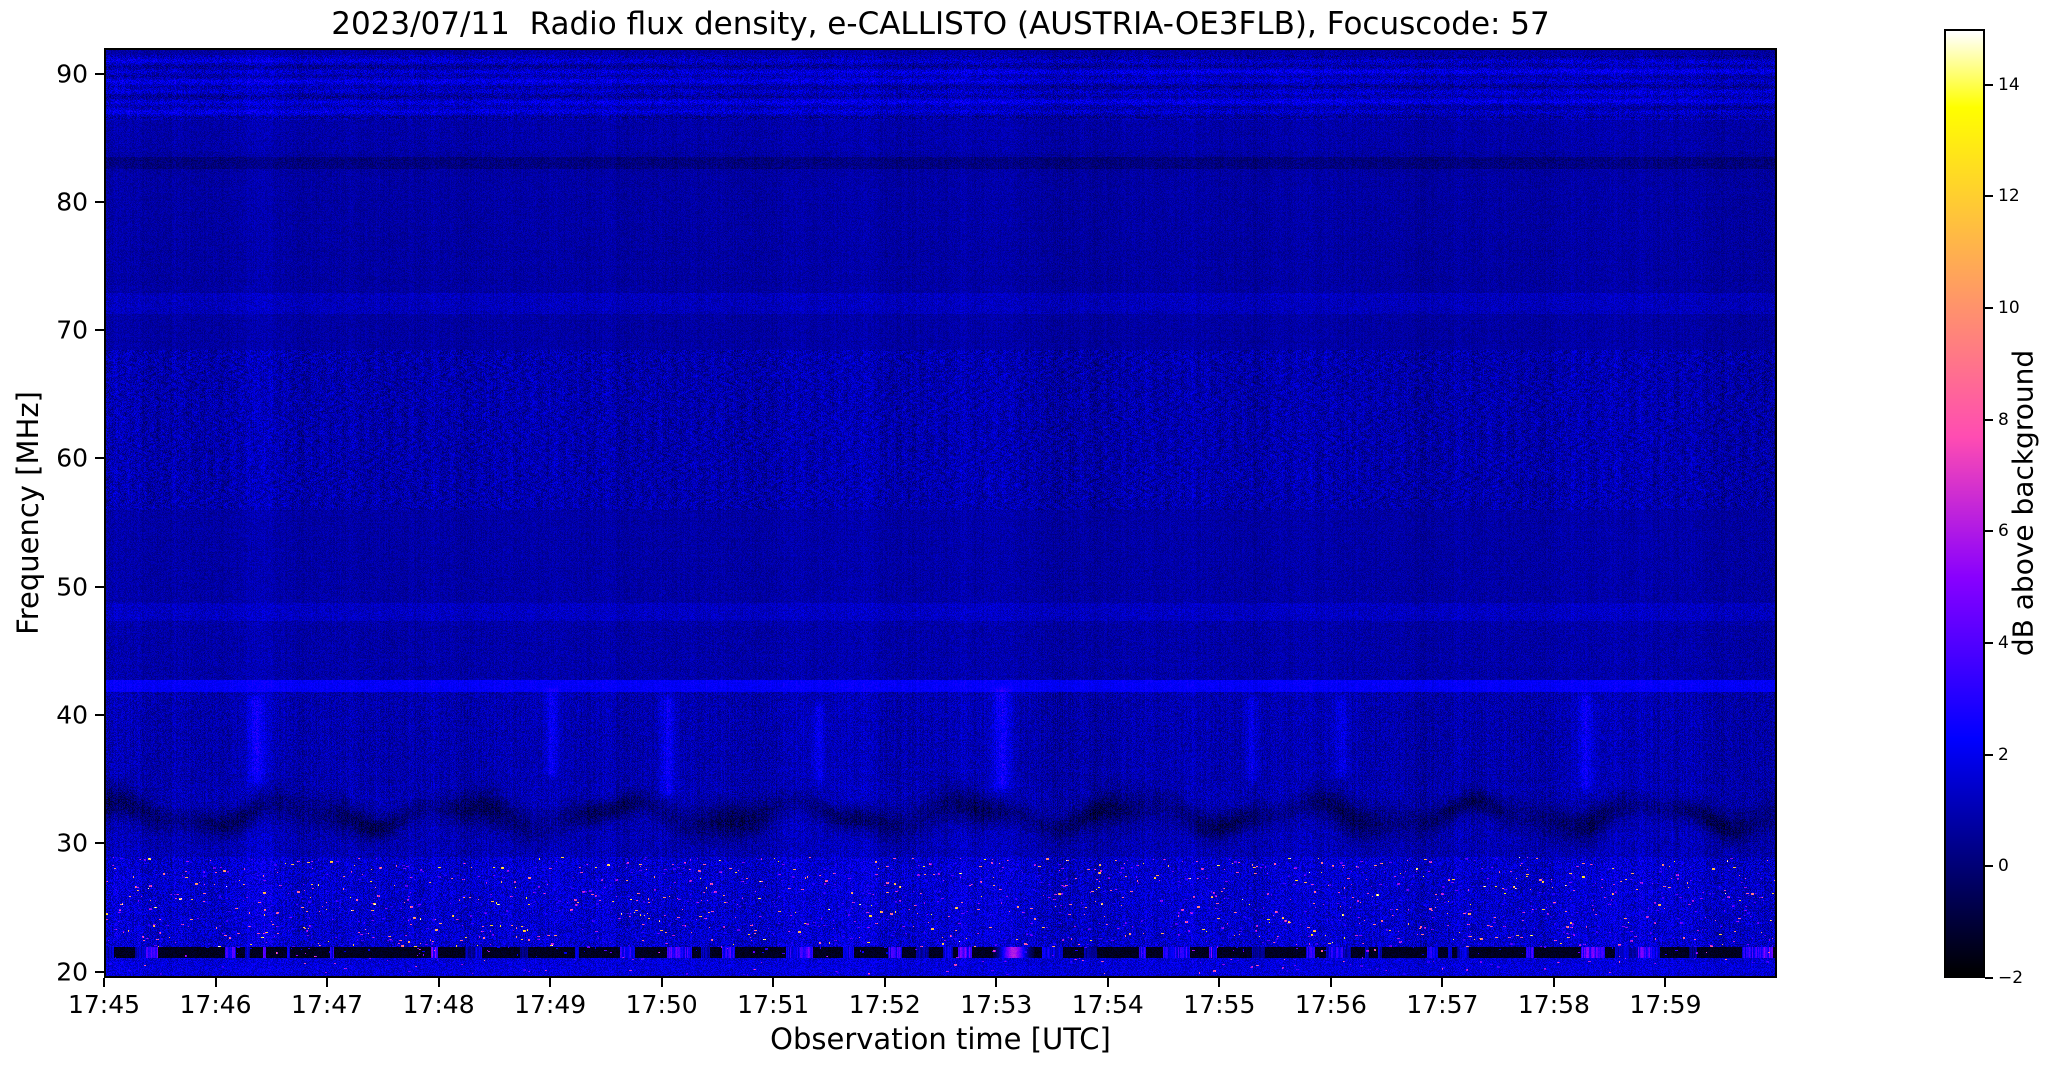 This screenshot has width=2047, height=1067. Describe the element at coordinates (996, 1004) in the screenshot. I see `x-tick-label: 17:53` at that location.